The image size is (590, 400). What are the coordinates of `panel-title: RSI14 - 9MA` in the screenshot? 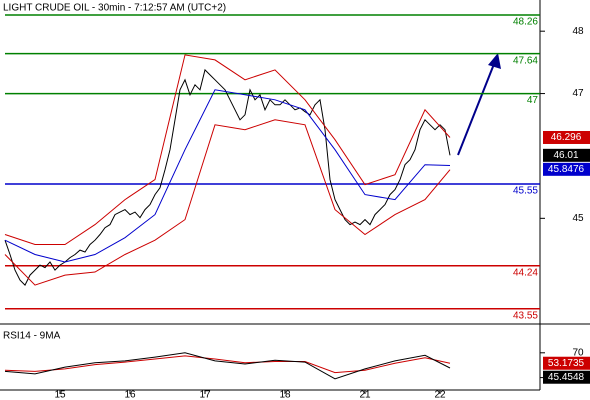 It's located at (32, 336).